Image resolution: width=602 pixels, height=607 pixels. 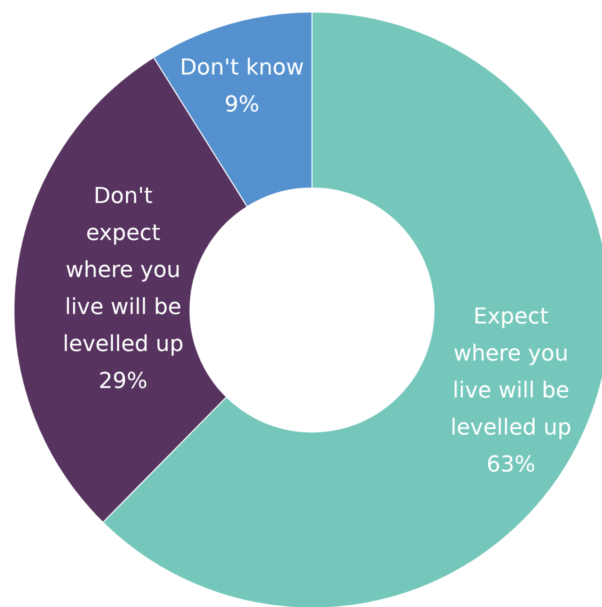 What do you see at coordinates (242, 68) in the screenshot?
I see `slice-label: Don't know` at bounding box center [242, 68].